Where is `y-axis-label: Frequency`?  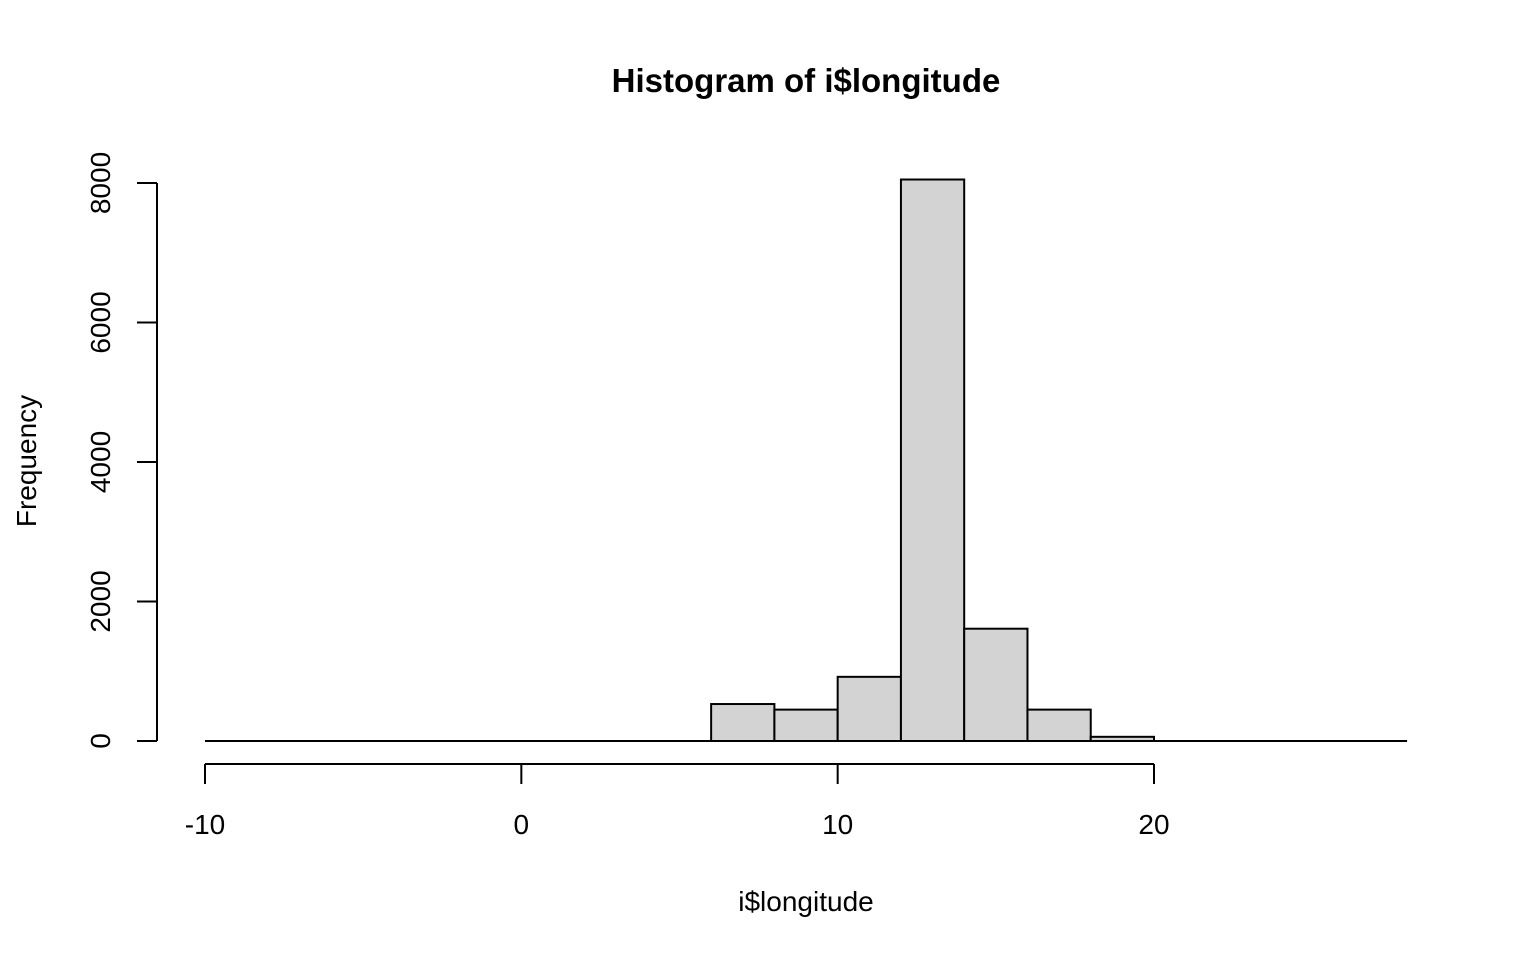 y-axis-label: Frequency is located at coordinates (26, 461).